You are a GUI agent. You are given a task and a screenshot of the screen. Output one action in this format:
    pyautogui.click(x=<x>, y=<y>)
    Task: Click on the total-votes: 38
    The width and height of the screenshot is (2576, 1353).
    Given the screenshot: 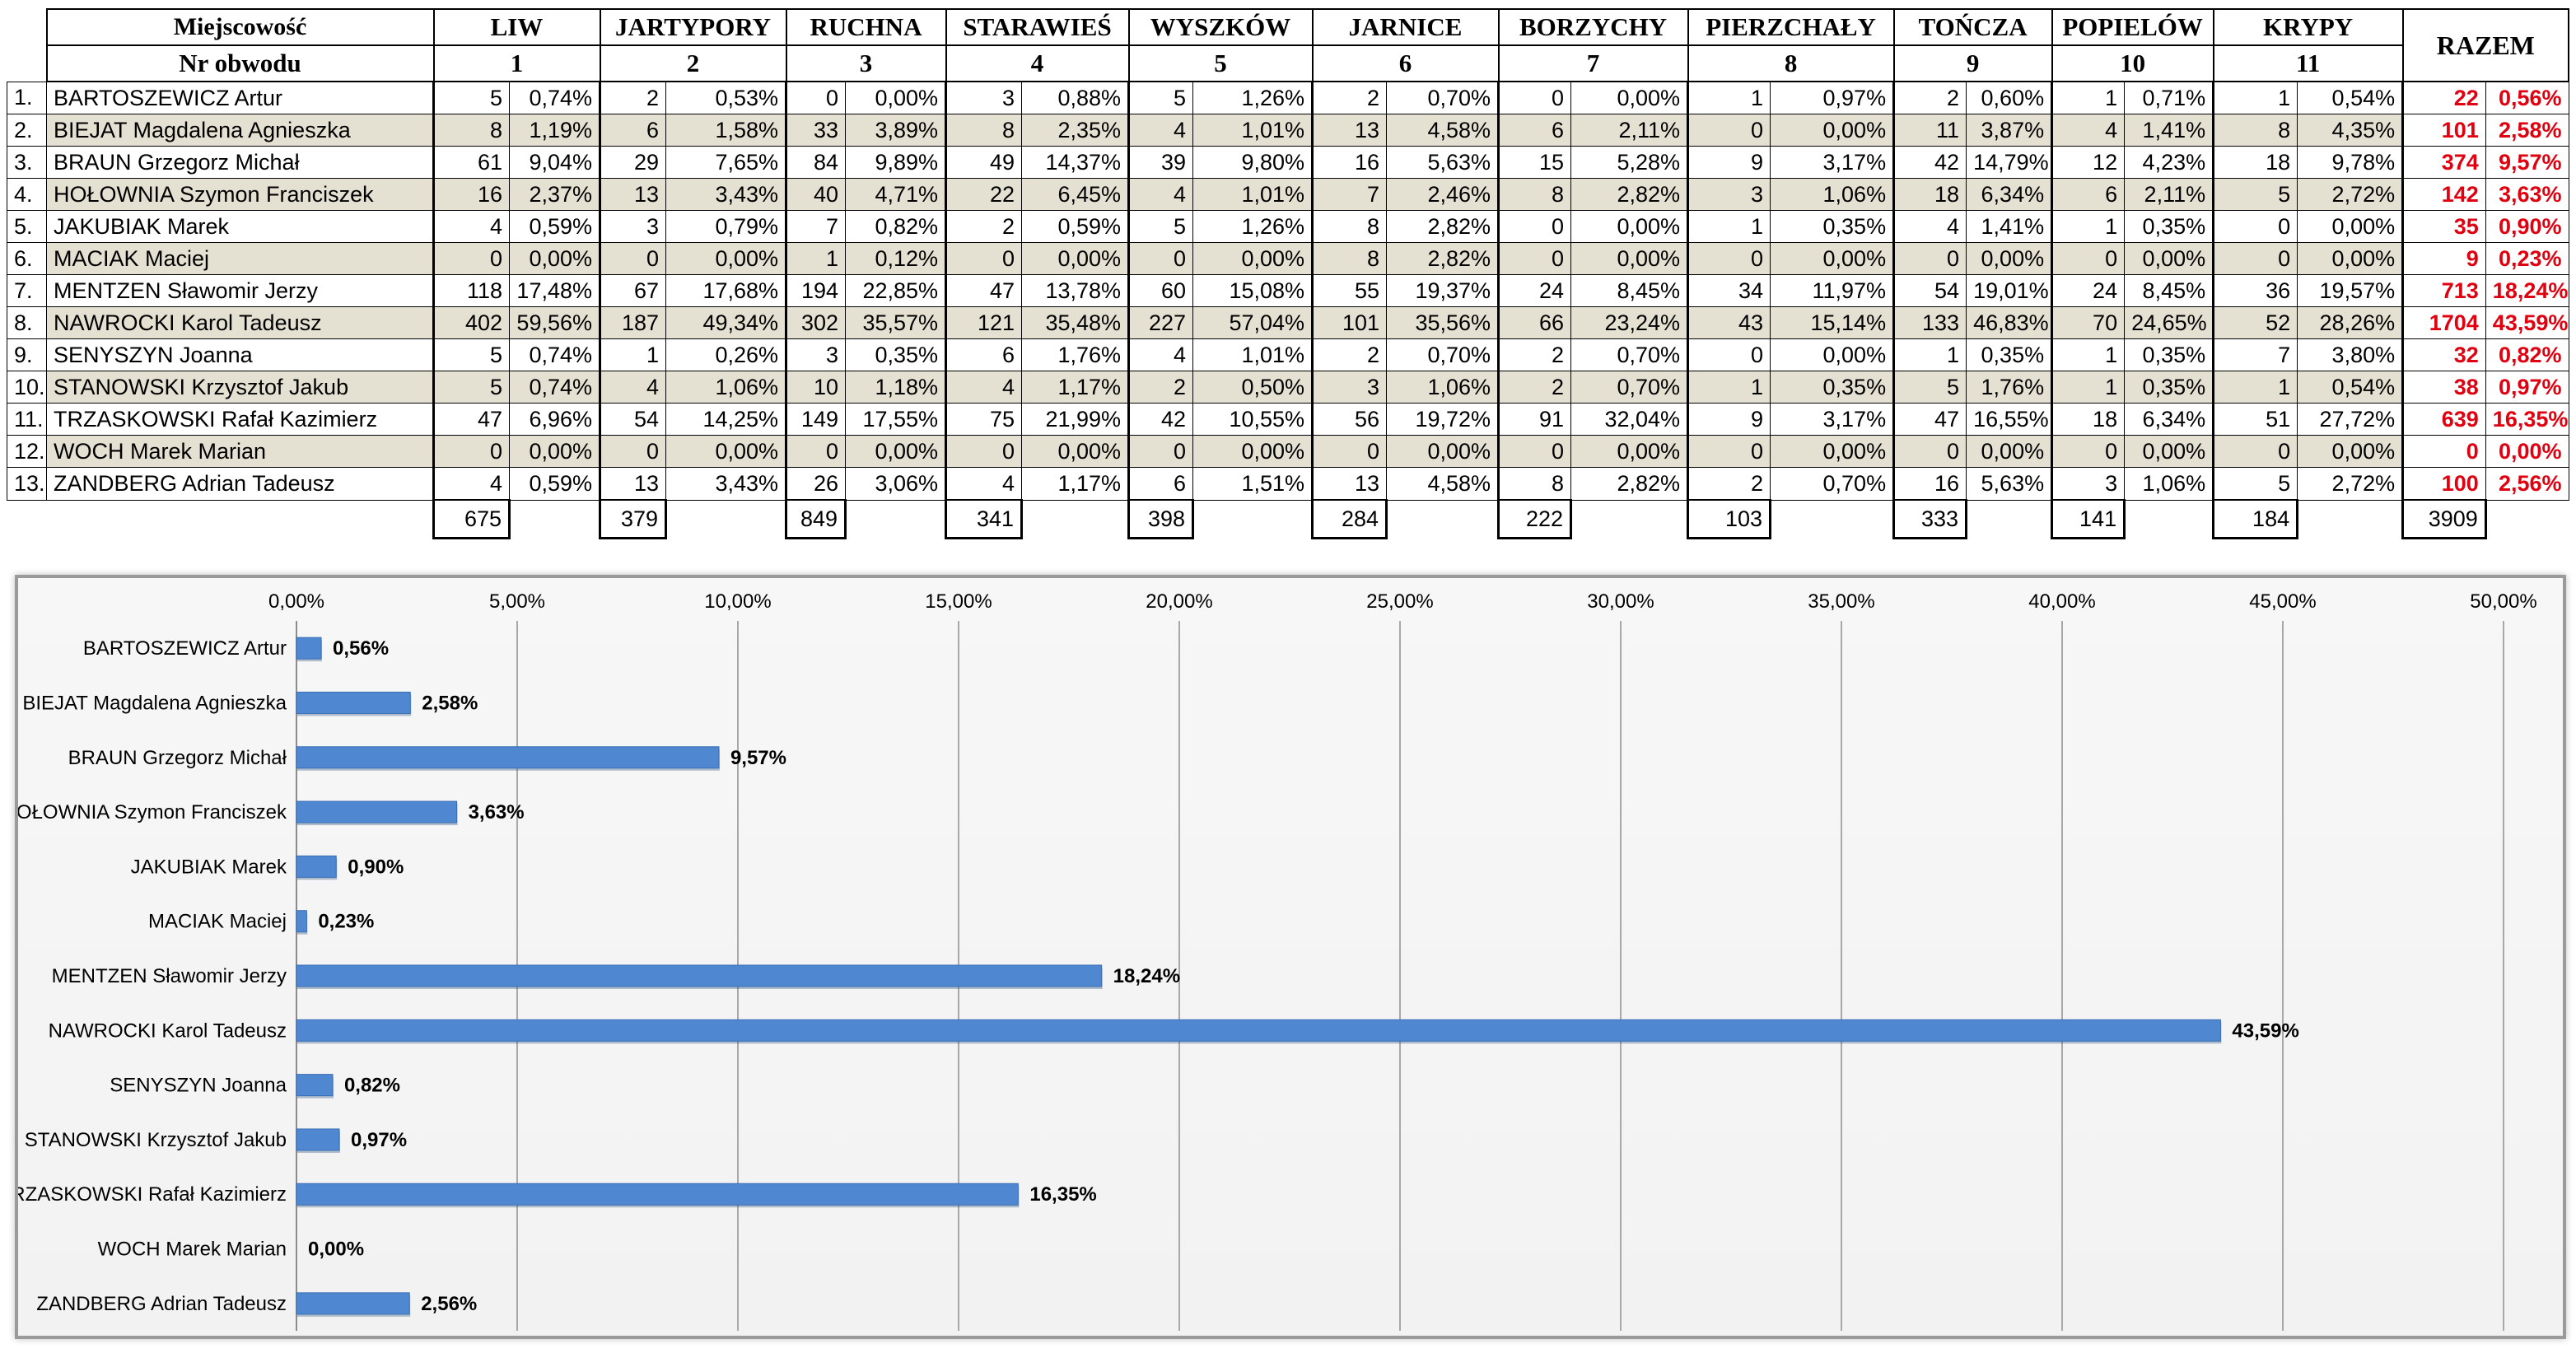 What is the action you would take?
    pyautogui.click(x=2444, y=387)
    